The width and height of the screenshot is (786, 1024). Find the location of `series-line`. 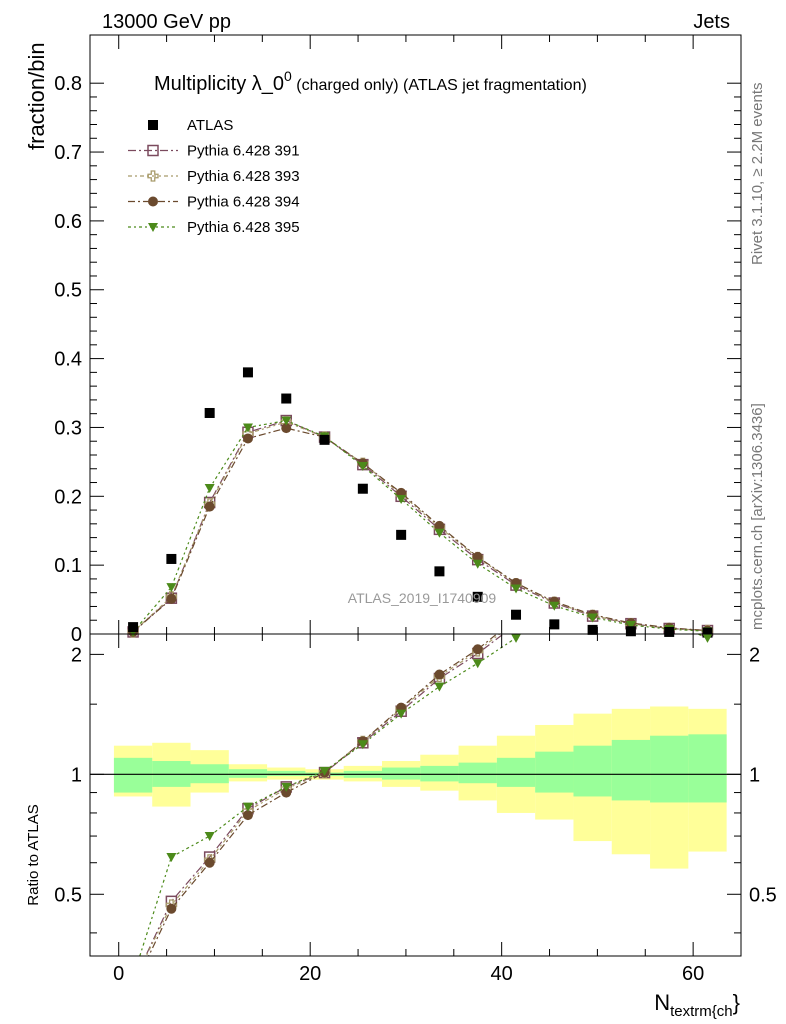

series-line is located at coordinates (420, 530).